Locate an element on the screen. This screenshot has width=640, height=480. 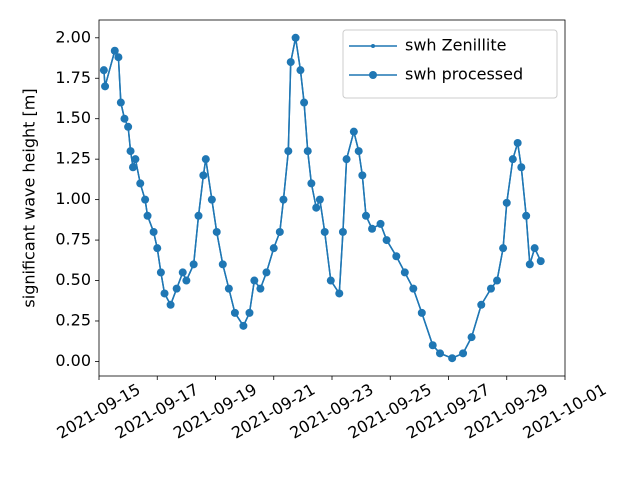
y-tick-label: 2.00 is located at coordinates (73, 36).